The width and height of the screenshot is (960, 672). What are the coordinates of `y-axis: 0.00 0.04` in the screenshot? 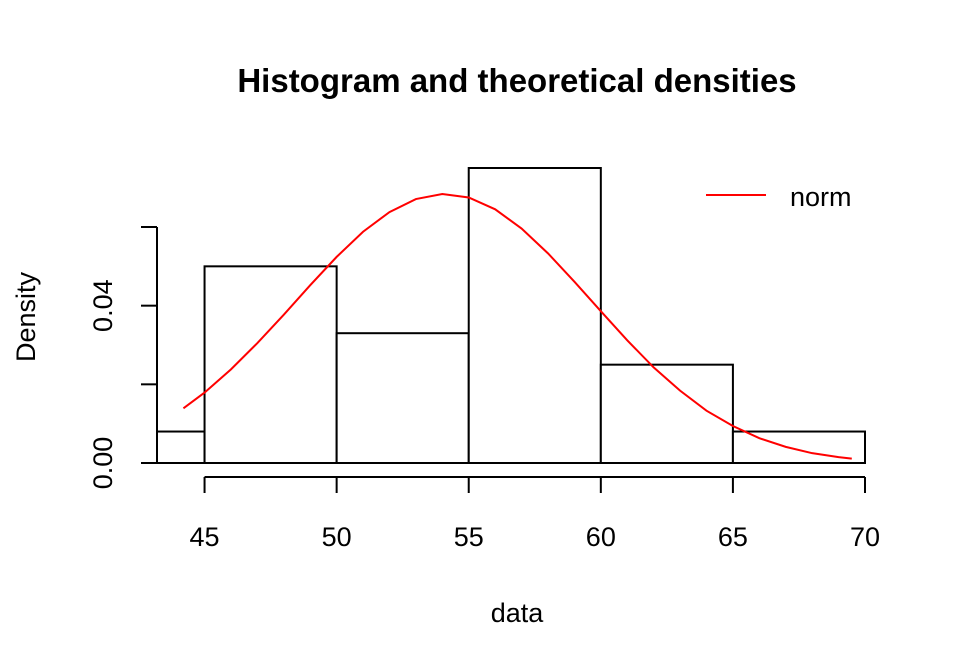 It's located at (123, 358).